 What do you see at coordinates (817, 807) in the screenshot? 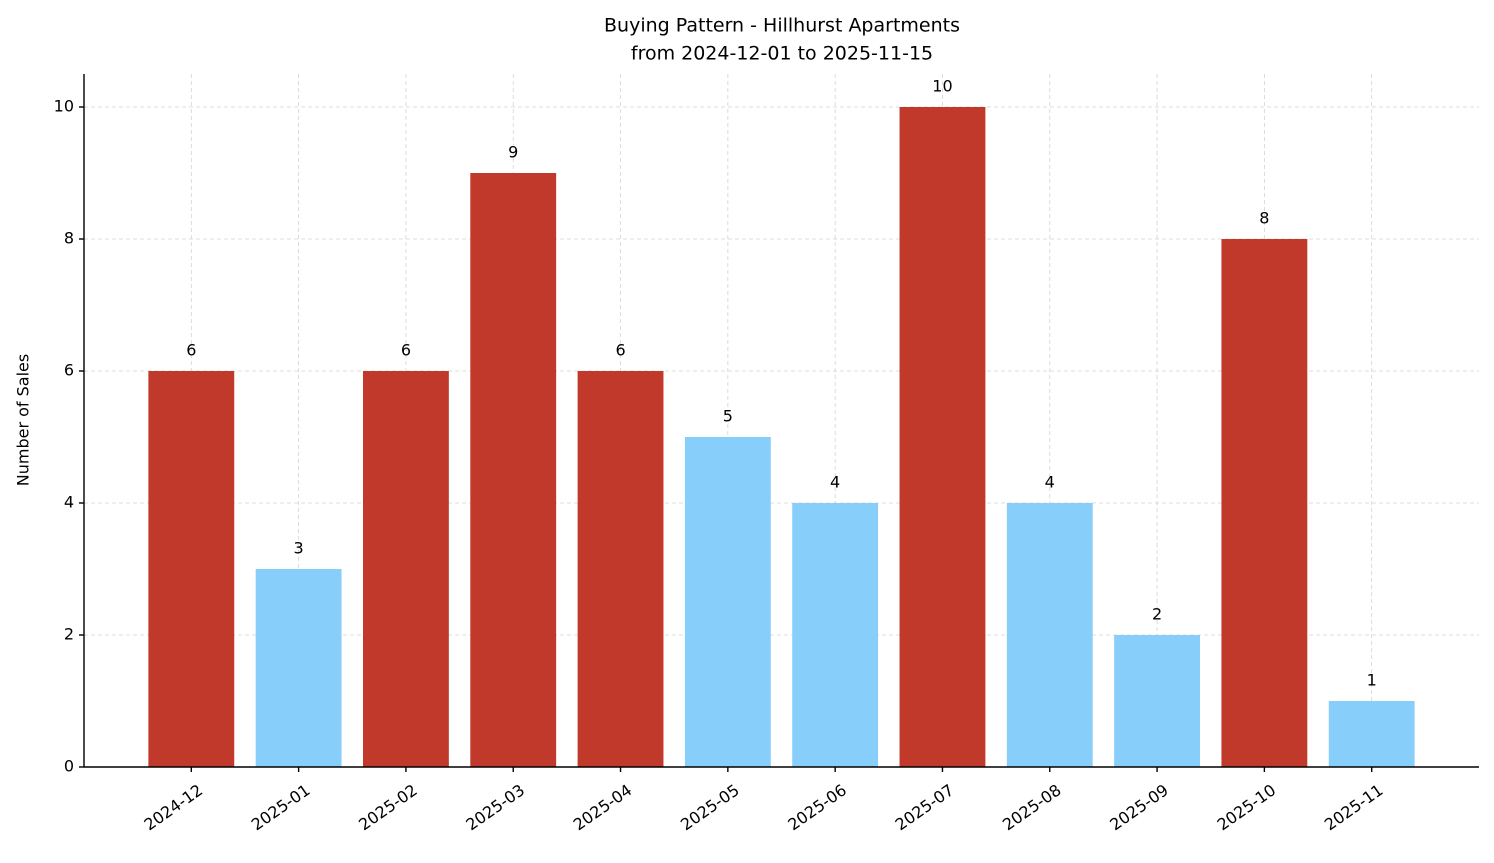
I see `x-tick-label: 2025-06` at bounding box center [817, 807].